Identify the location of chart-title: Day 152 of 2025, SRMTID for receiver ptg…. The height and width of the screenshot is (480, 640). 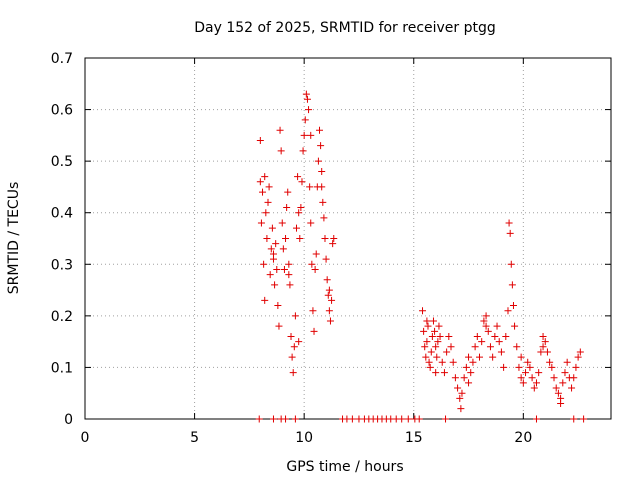
(345, 28).